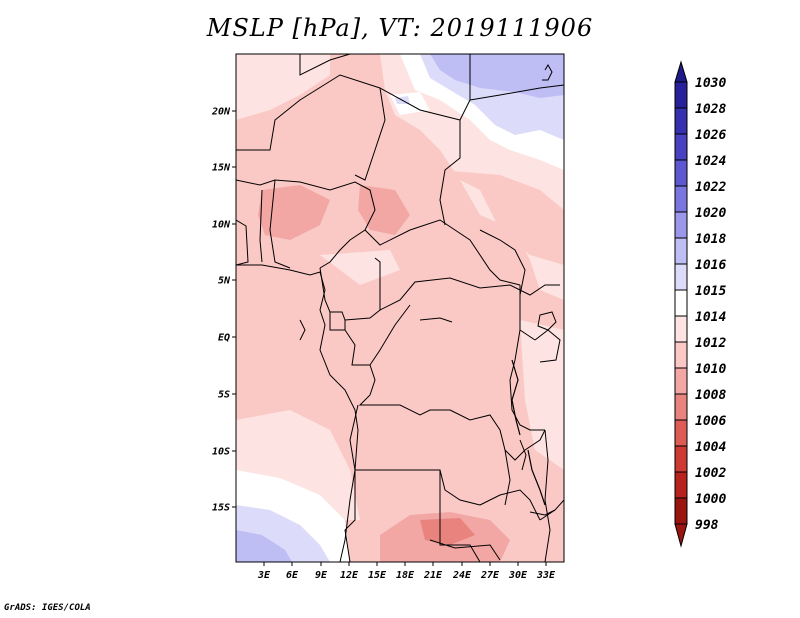 Image resolution: width=800 pixels, height=618 pixels. What do you see at coordinates (497, 76) in the screenshot?
I see `field-1016-north` at bounding box center [497, 76].